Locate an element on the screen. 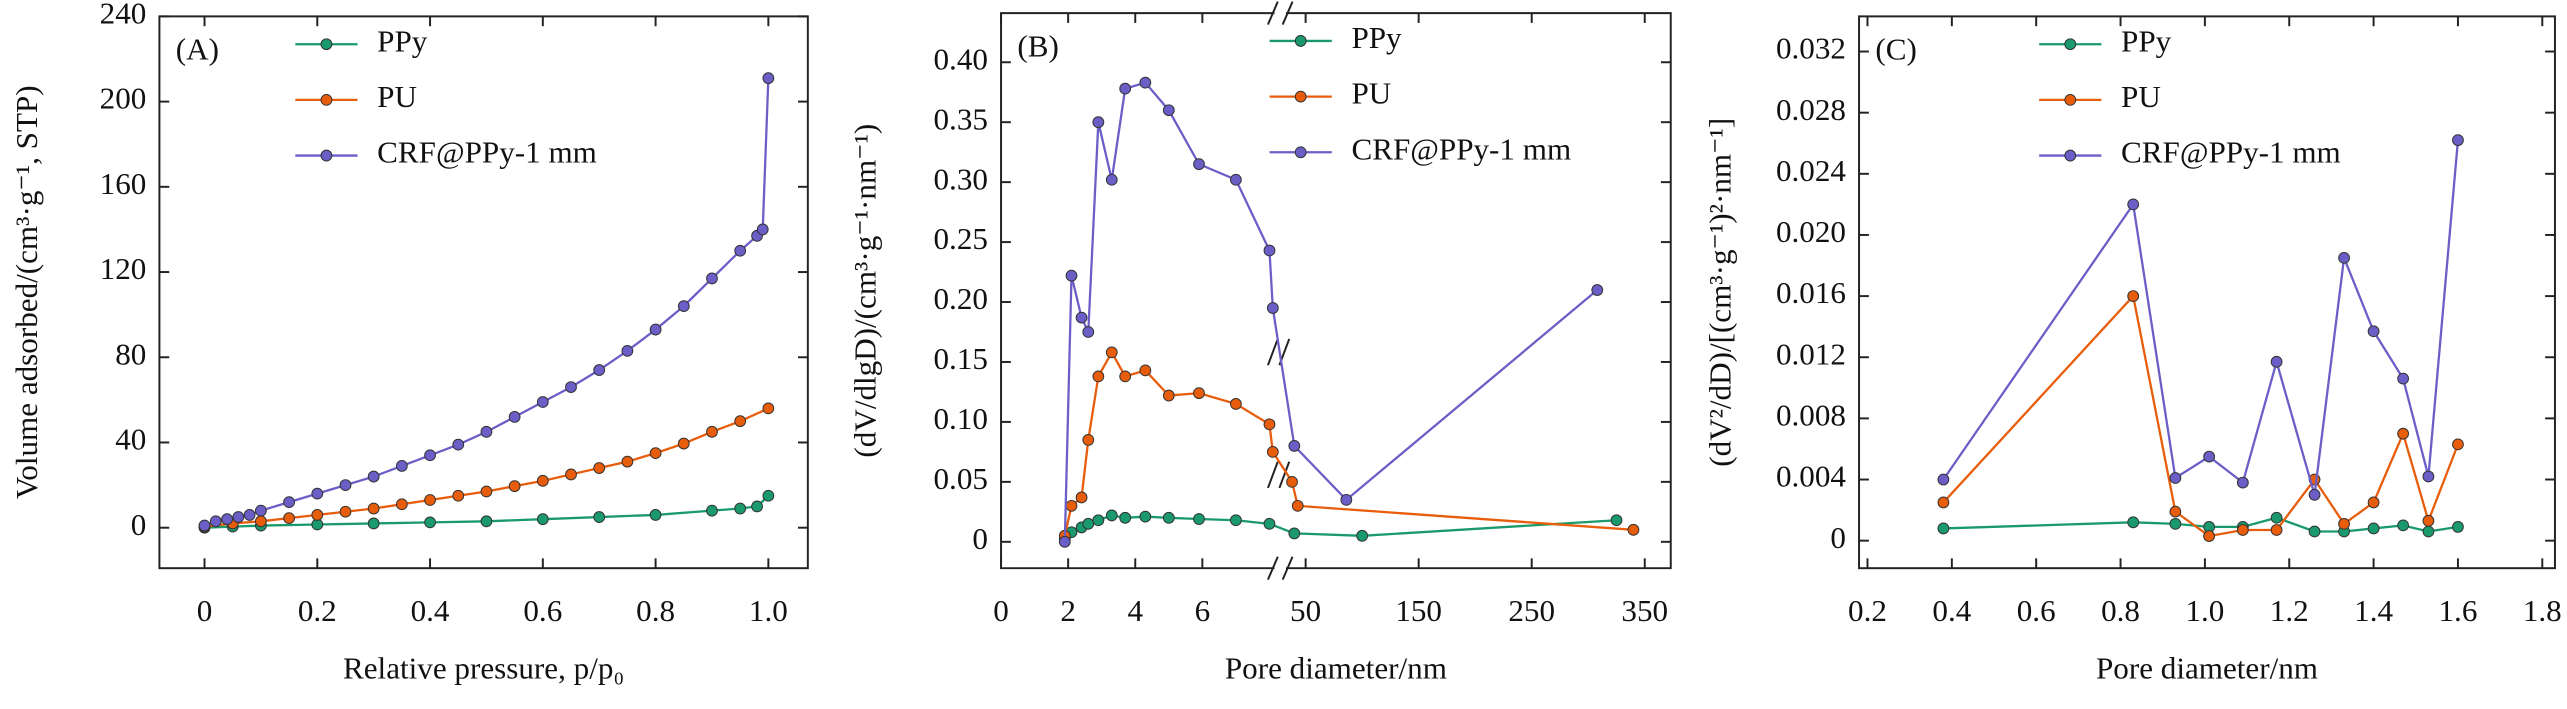 This screenshot has width=2567, height=709. x-tick-label: 250 is located at coordinates (1531, 610).